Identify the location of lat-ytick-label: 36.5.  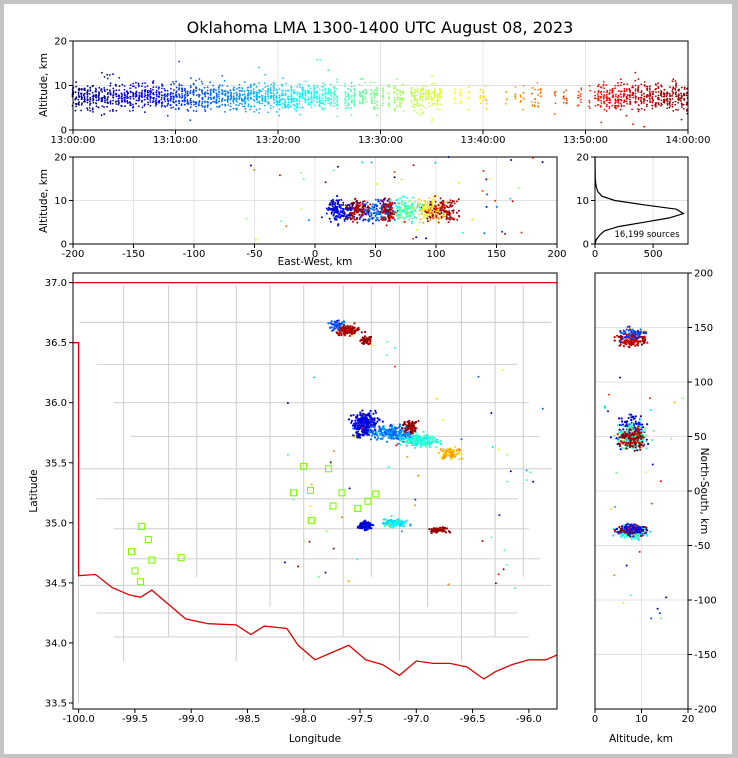
(56, 343).